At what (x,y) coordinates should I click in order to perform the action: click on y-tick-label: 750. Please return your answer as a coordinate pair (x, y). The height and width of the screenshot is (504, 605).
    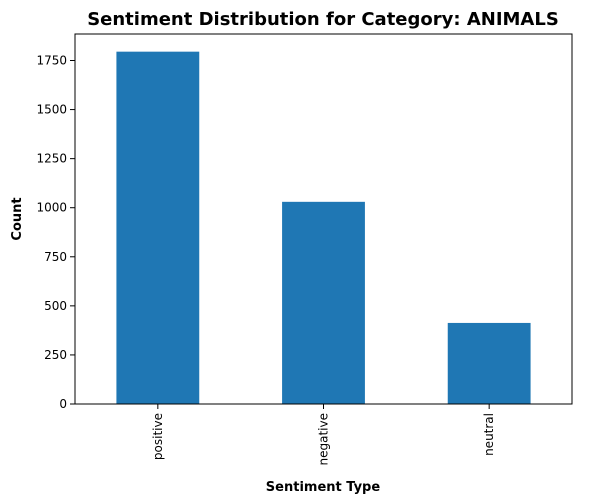
    Looking at the image, I should click on (55, 257).